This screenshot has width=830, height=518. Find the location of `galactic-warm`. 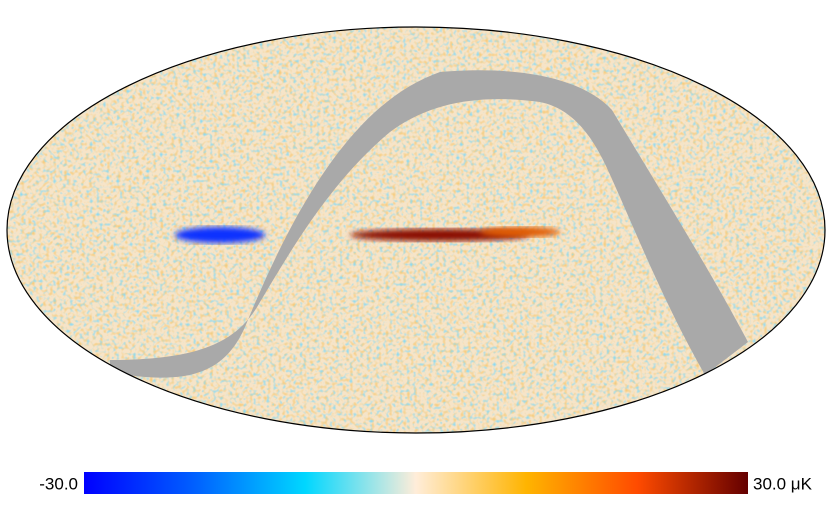

galactic-warm is located at coordinates (520, 232).